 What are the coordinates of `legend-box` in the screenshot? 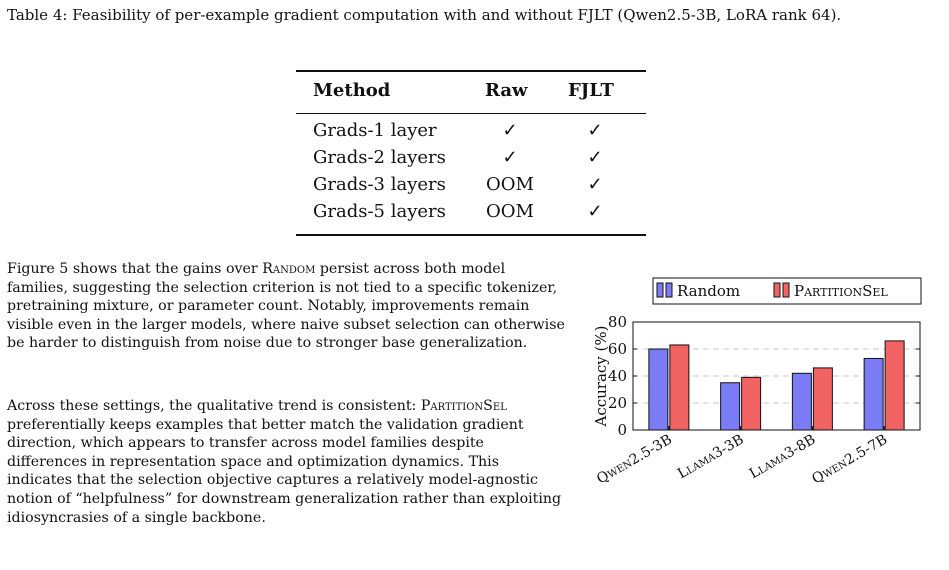 It's located at (787, 291).